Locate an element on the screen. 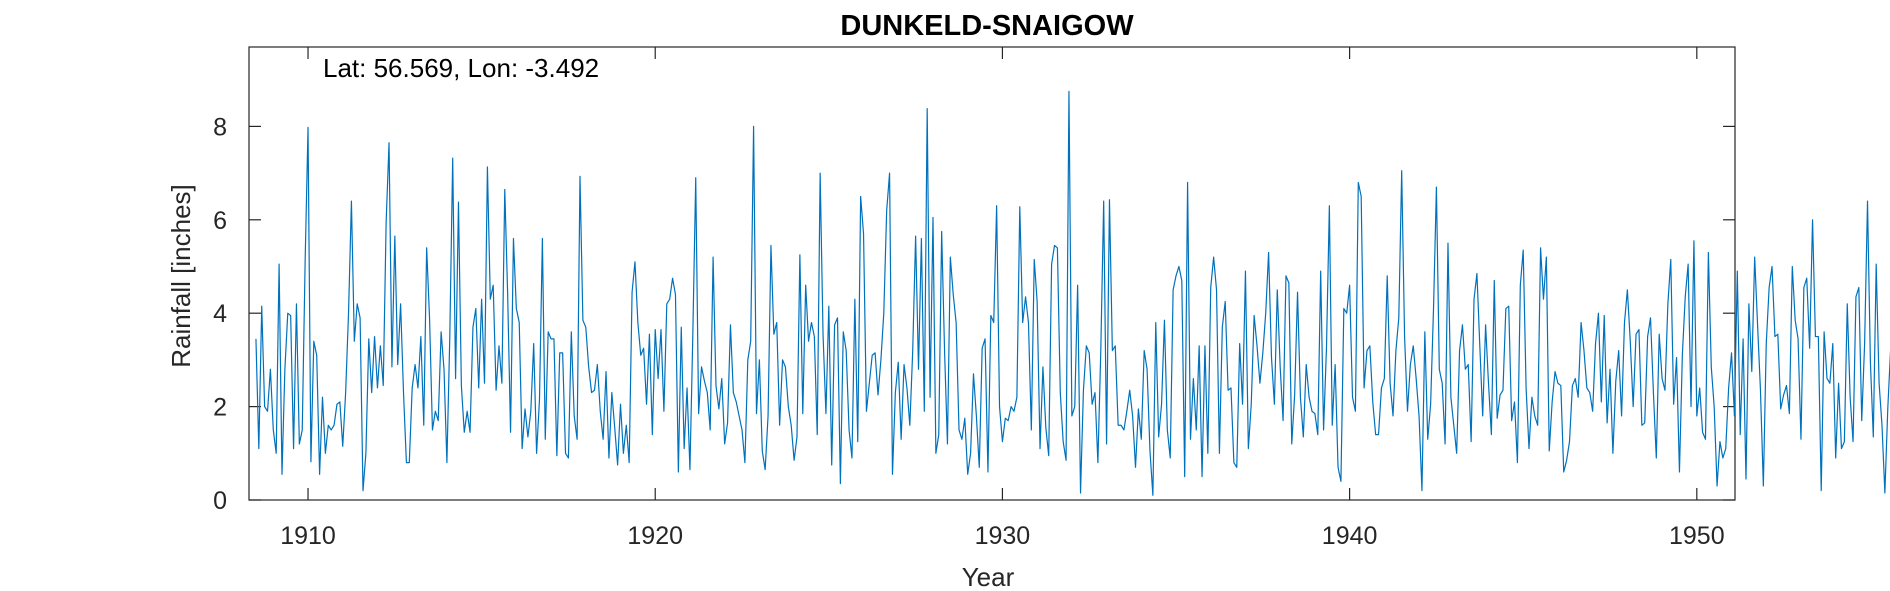  x-tick-label: 1920 is located at coordinates (655, 536).